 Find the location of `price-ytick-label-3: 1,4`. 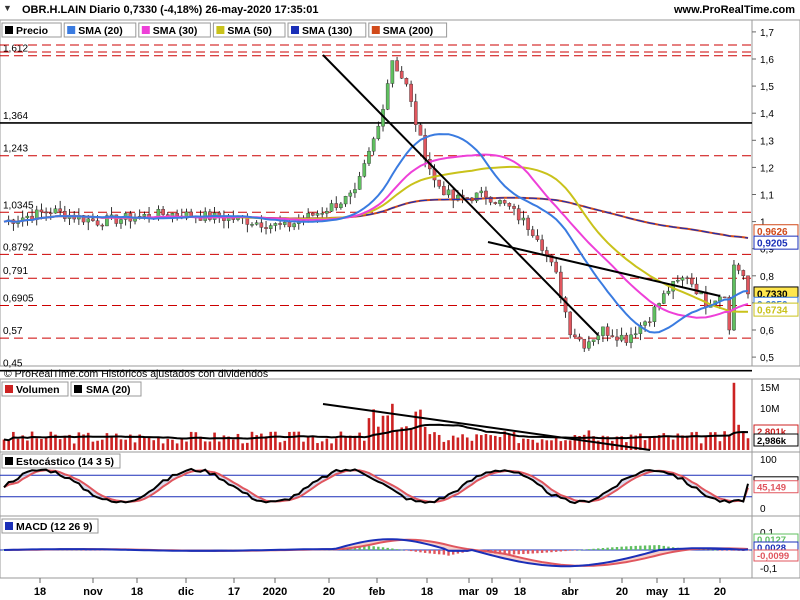

price-ytick-label-3: 1,4 is located at coordinates (767, 114).